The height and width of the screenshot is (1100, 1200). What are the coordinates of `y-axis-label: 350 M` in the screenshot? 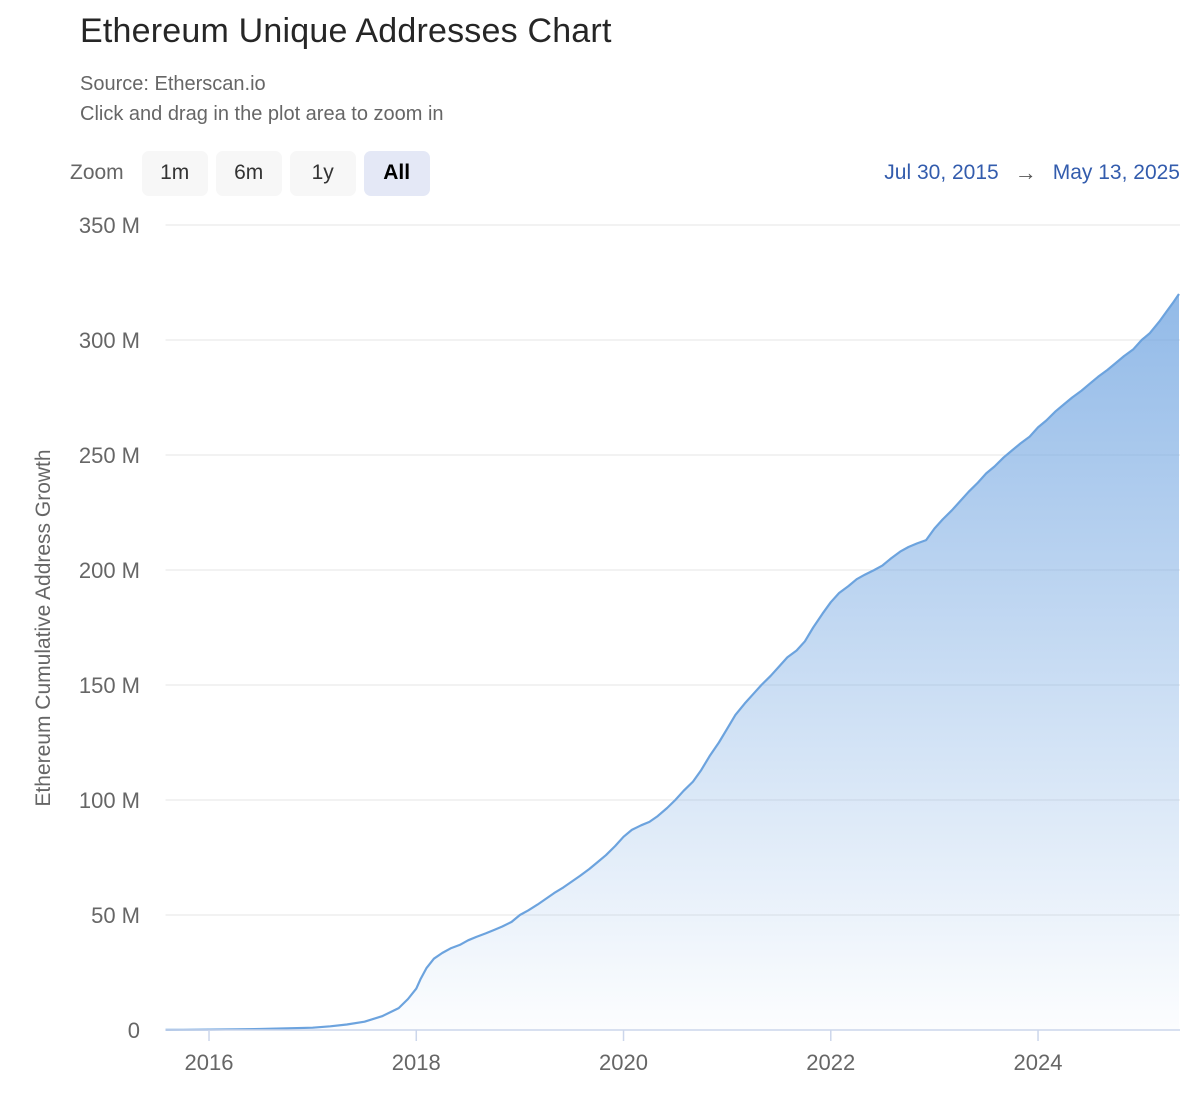 It's located at (109, 225).